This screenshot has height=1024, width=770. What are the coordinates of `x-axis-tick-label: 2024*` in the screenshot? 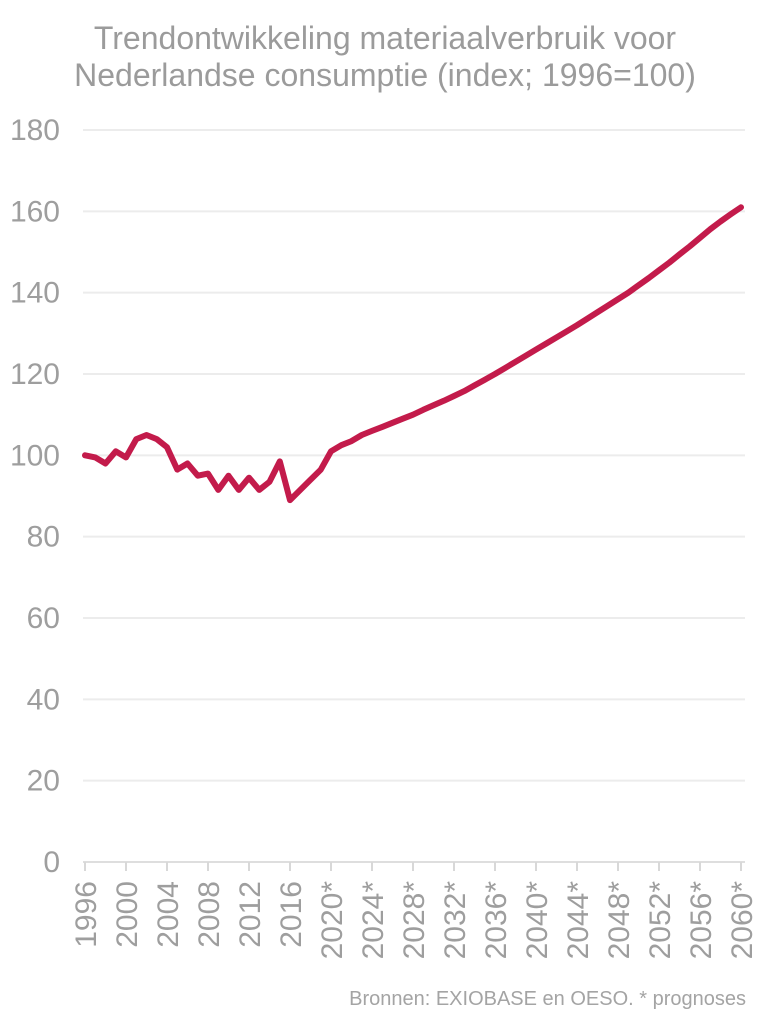 It's located at (373, 920).